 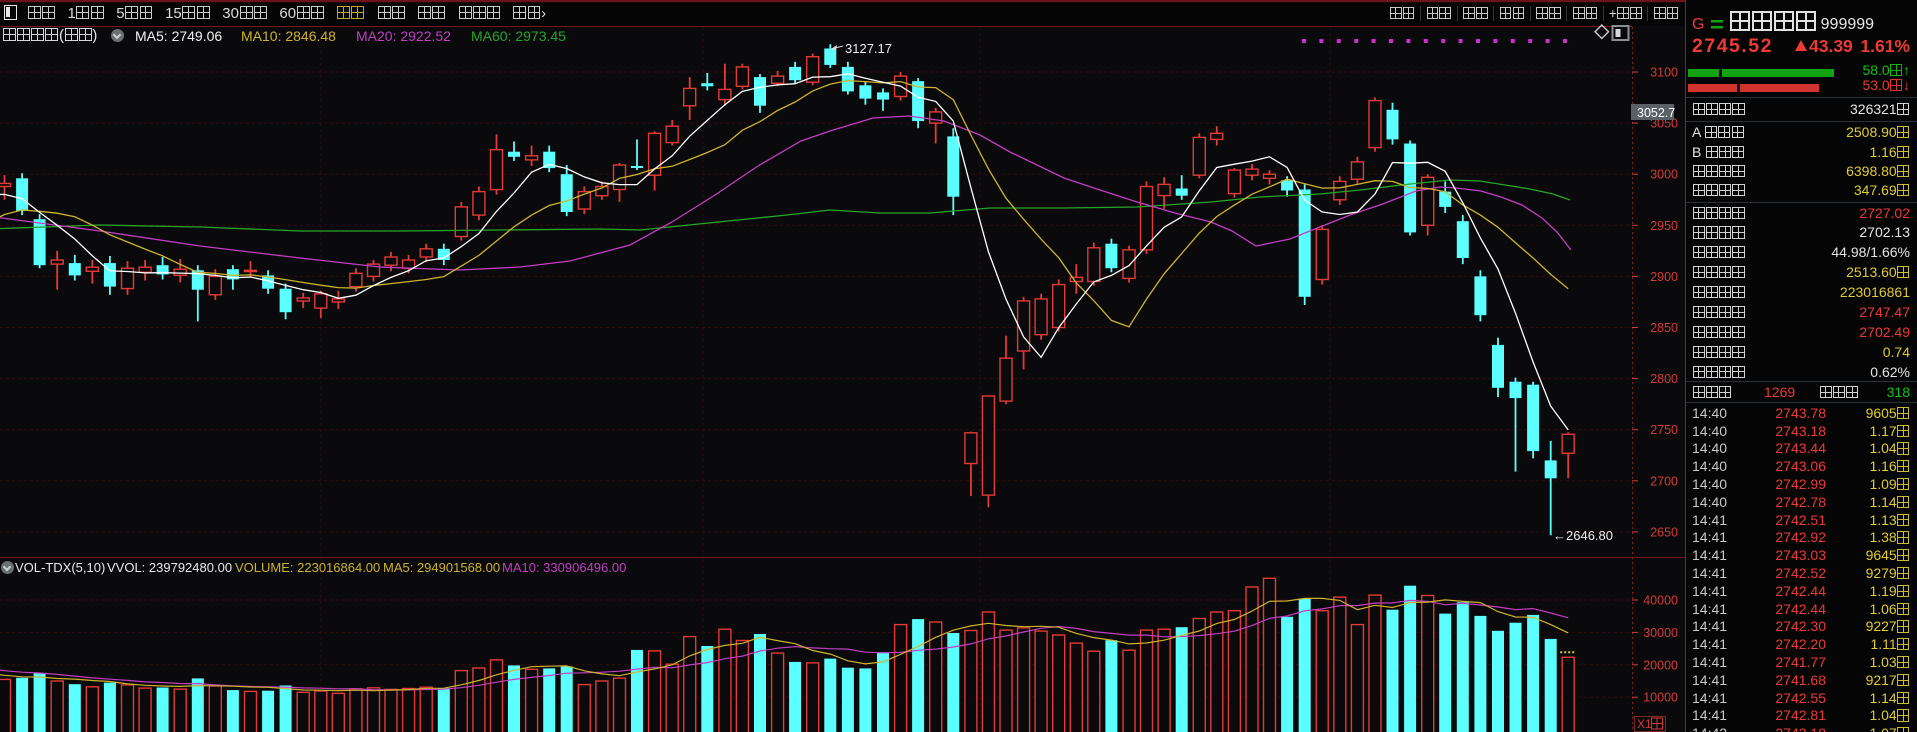 What do you see at coordinates (1664, 532) in the screenshot?
I see `svg-text: 2650` at bounding box center [1664, 532].